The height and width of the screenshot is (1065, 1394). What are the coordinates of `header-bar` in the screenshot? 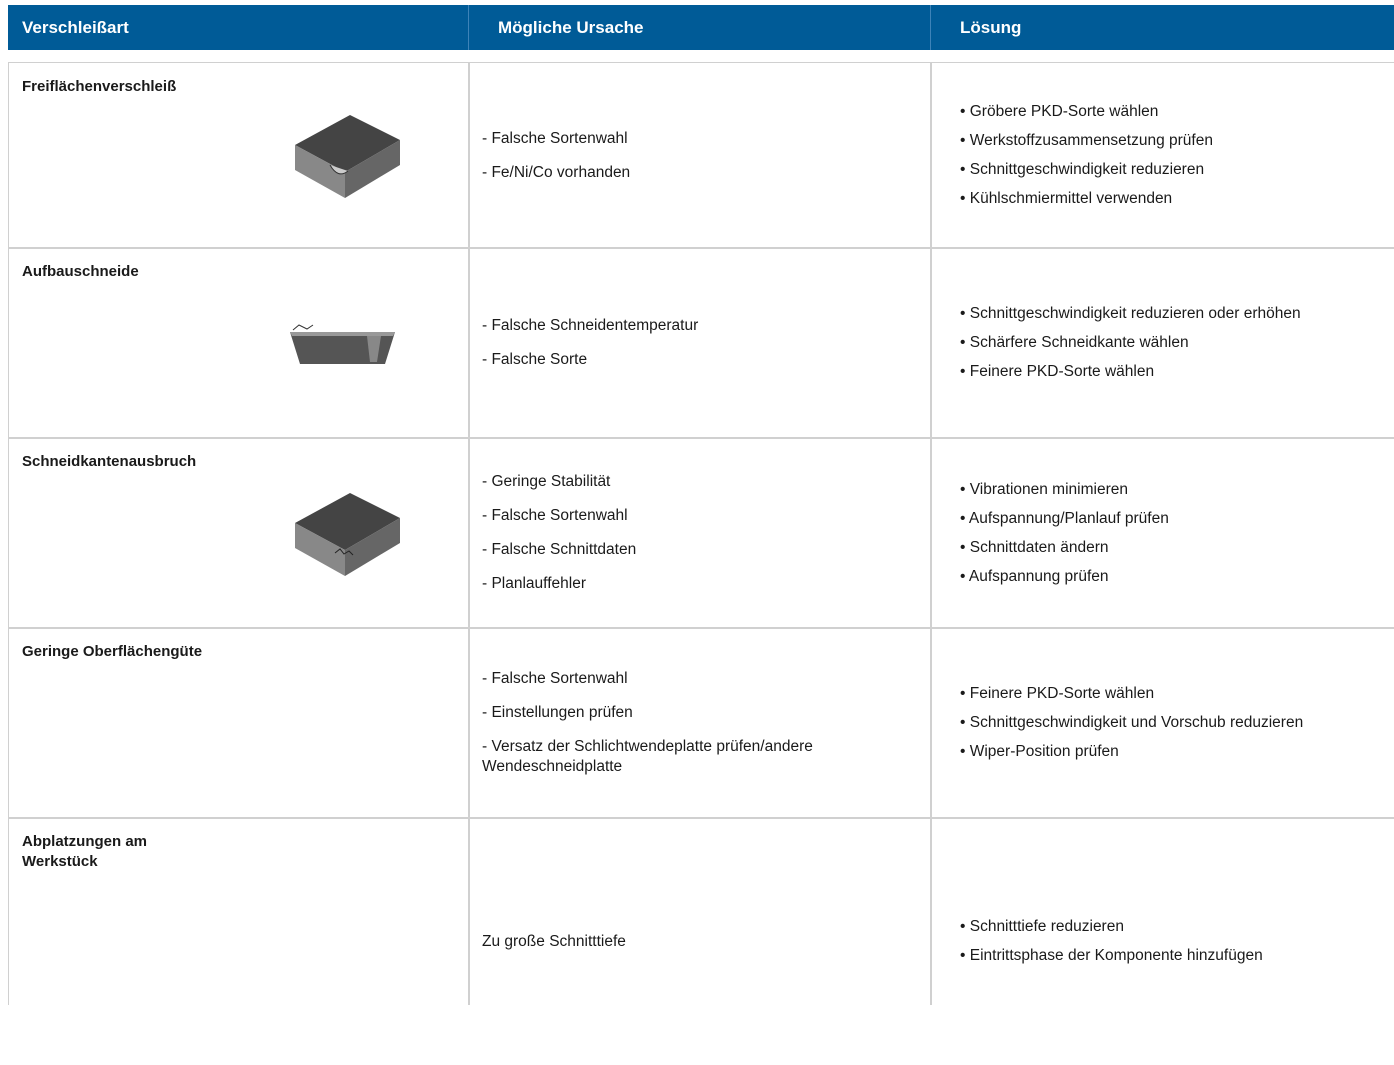 It's located at (701, 27).